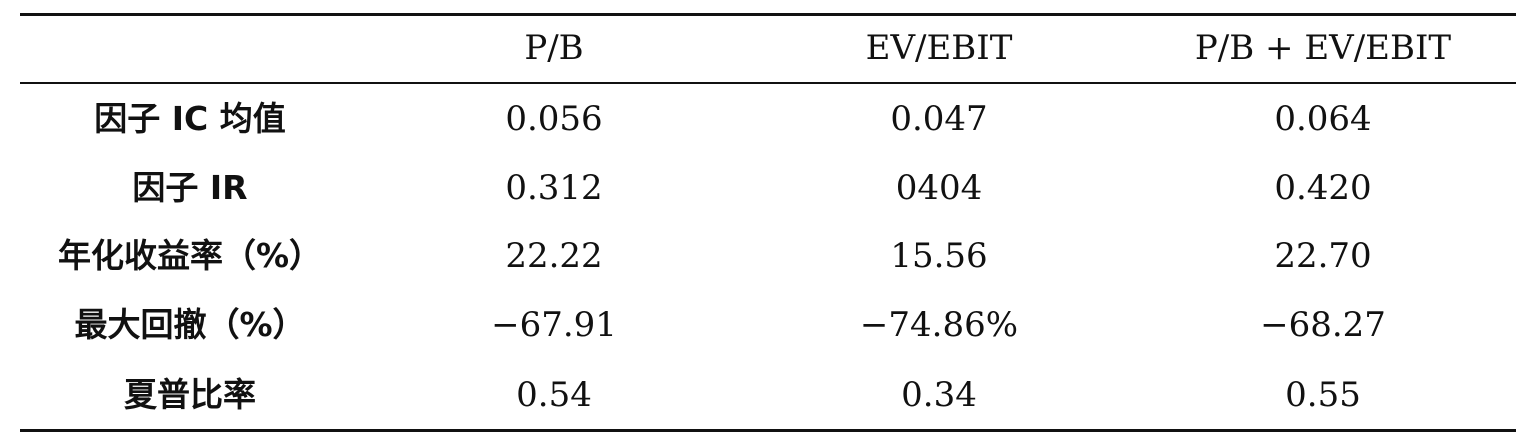 This screenshot has width=1531, height=446. Describe the element at coordinates (554, 325) in the screenshot. I see `table-cell: −67.91` at that location.